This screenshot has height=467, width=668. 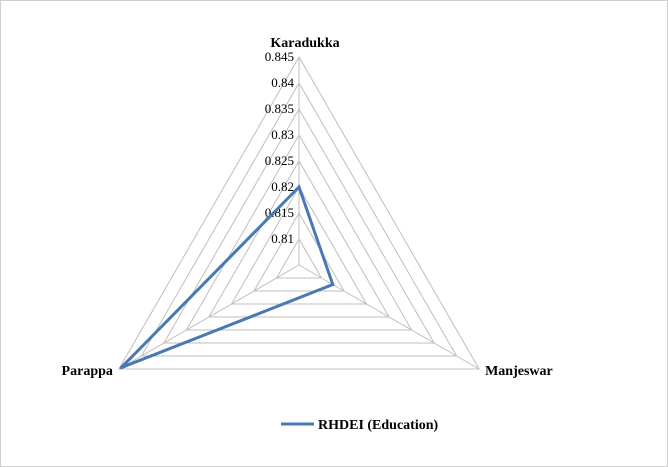 I want to click on tick-label: 0.82, so click(x=282, y=186).